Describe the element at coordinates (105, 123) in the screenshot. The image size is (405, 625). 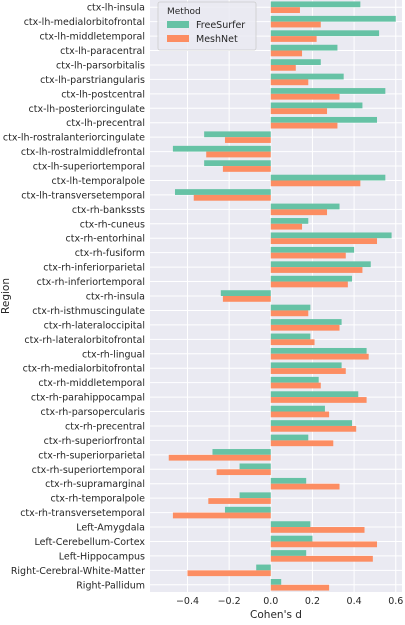
I see `y-tick-label: ctx-lh-precentral` at that location.